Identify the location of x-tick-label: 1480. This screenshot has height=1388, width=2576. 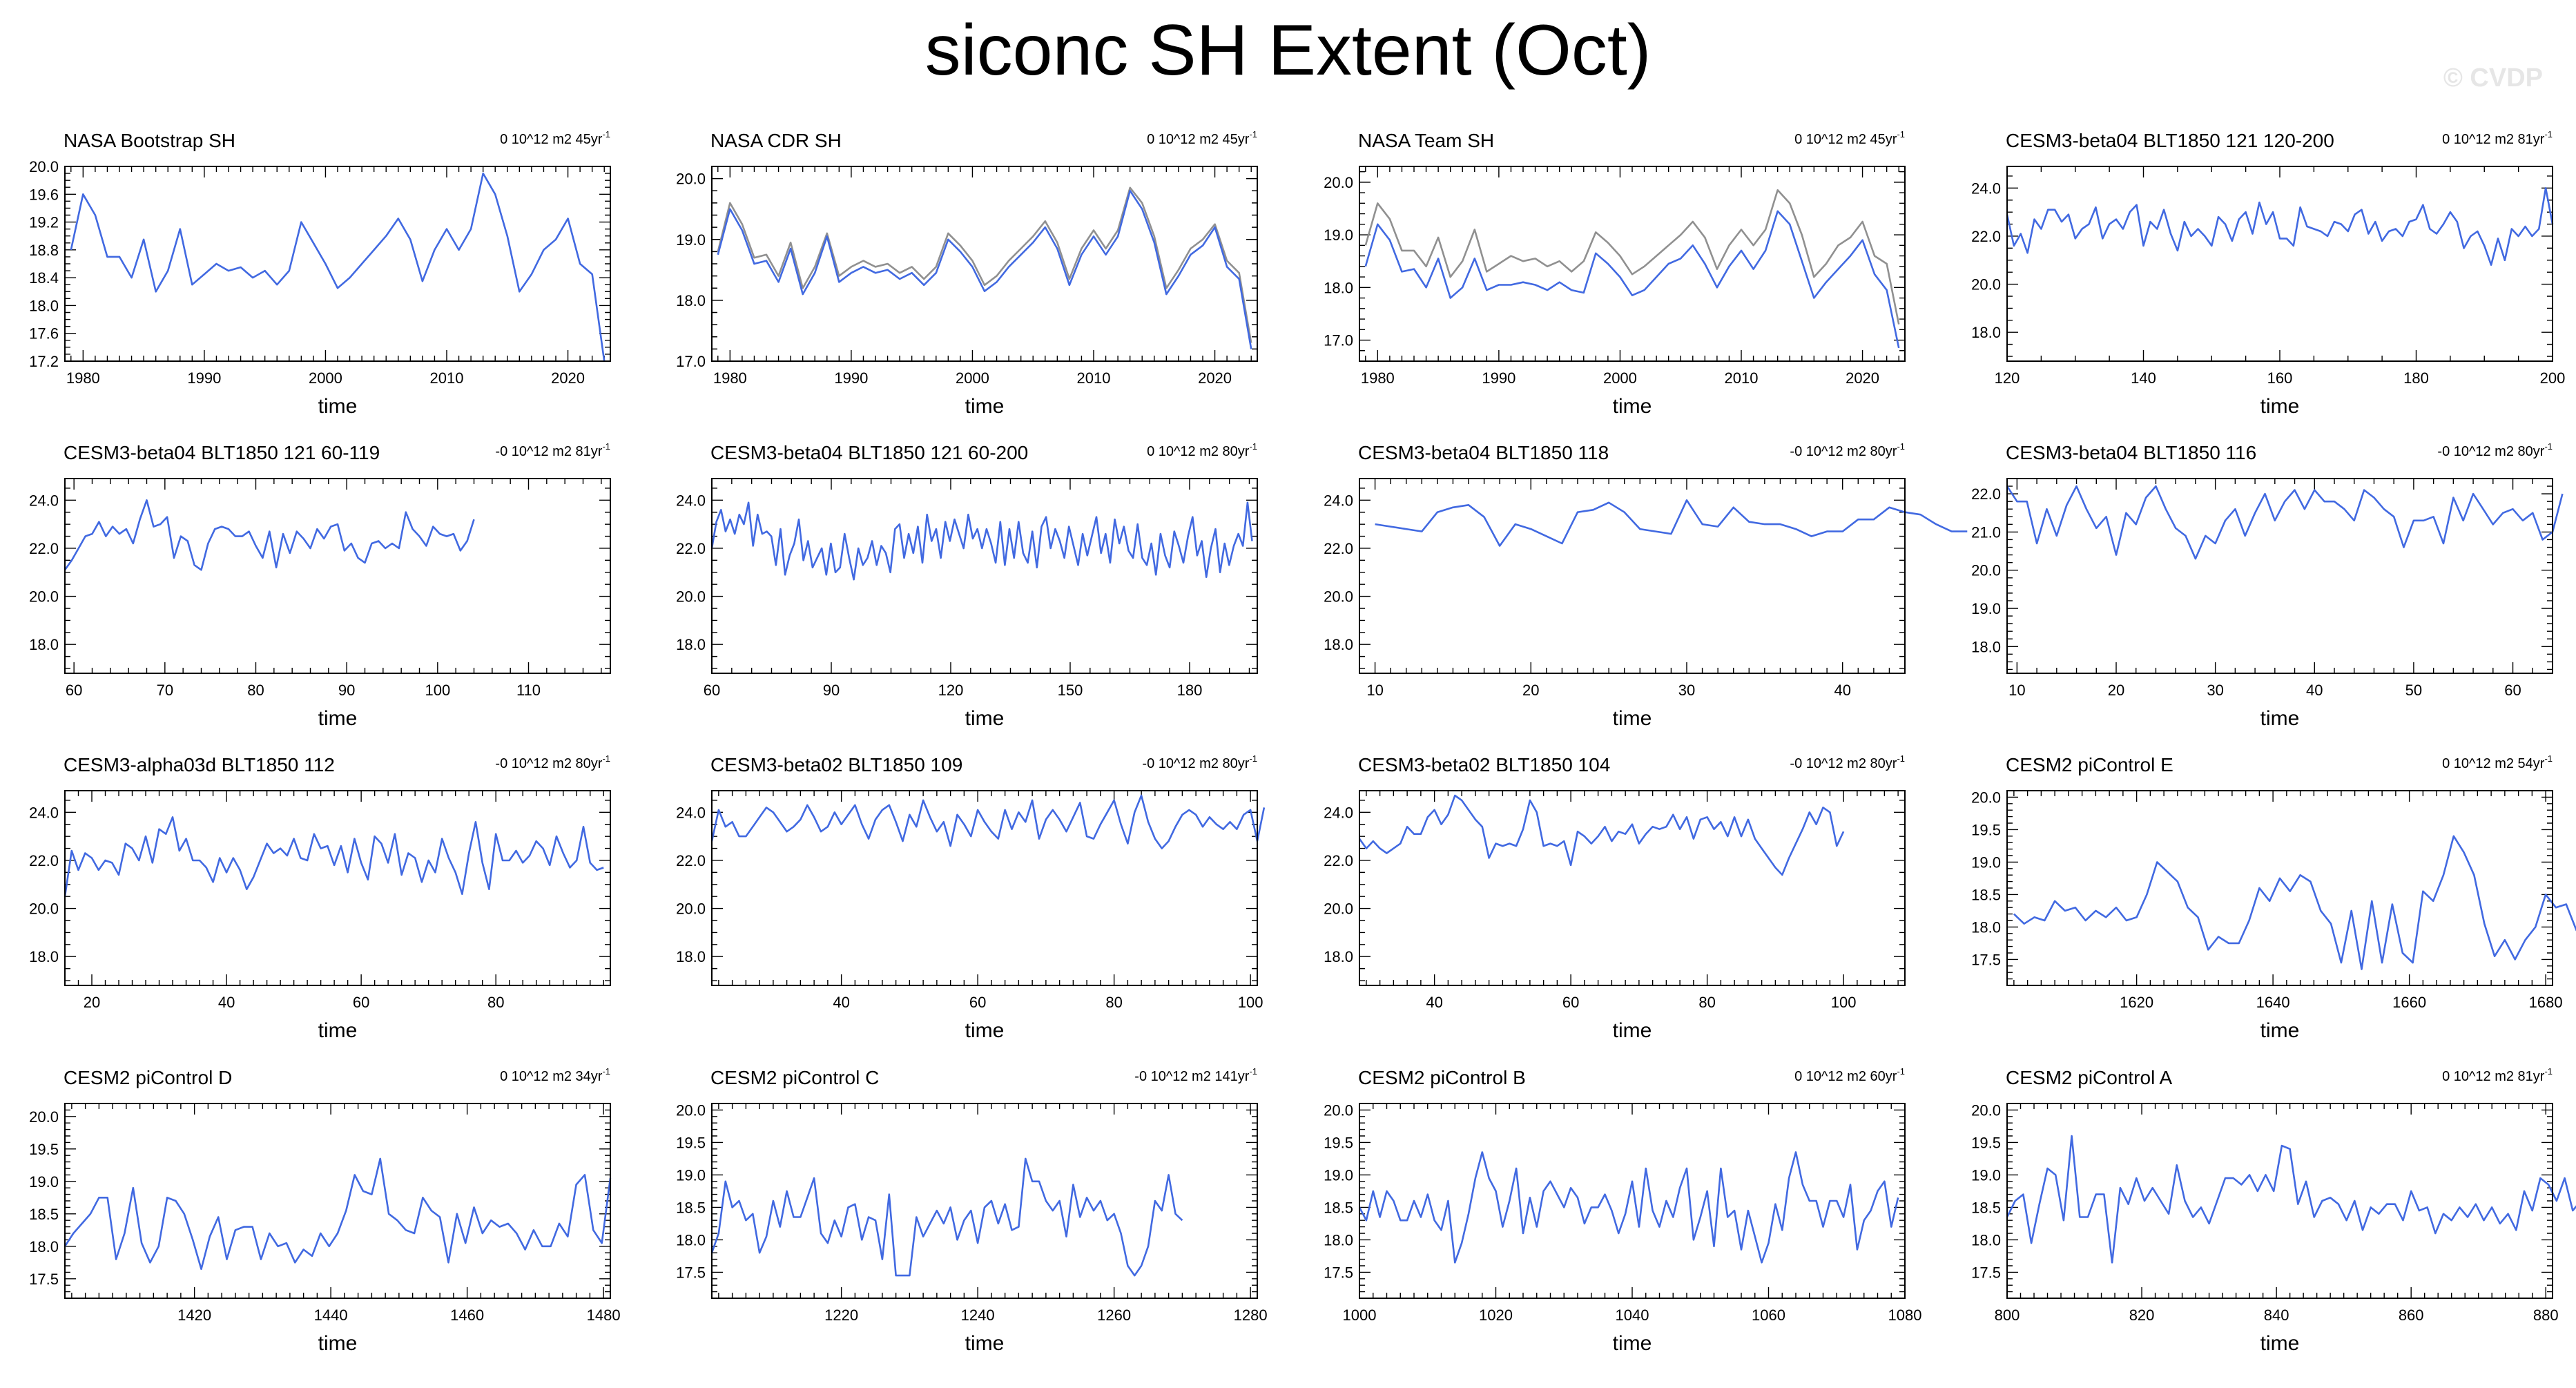
(604, 1315).